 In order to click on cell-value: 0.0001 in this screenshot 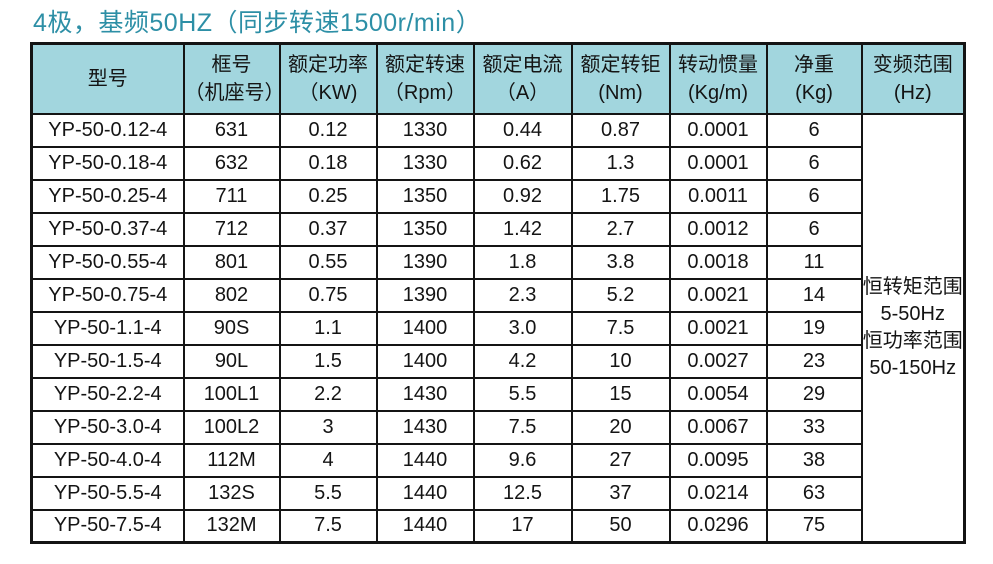, I will do `click(718, 163)`.